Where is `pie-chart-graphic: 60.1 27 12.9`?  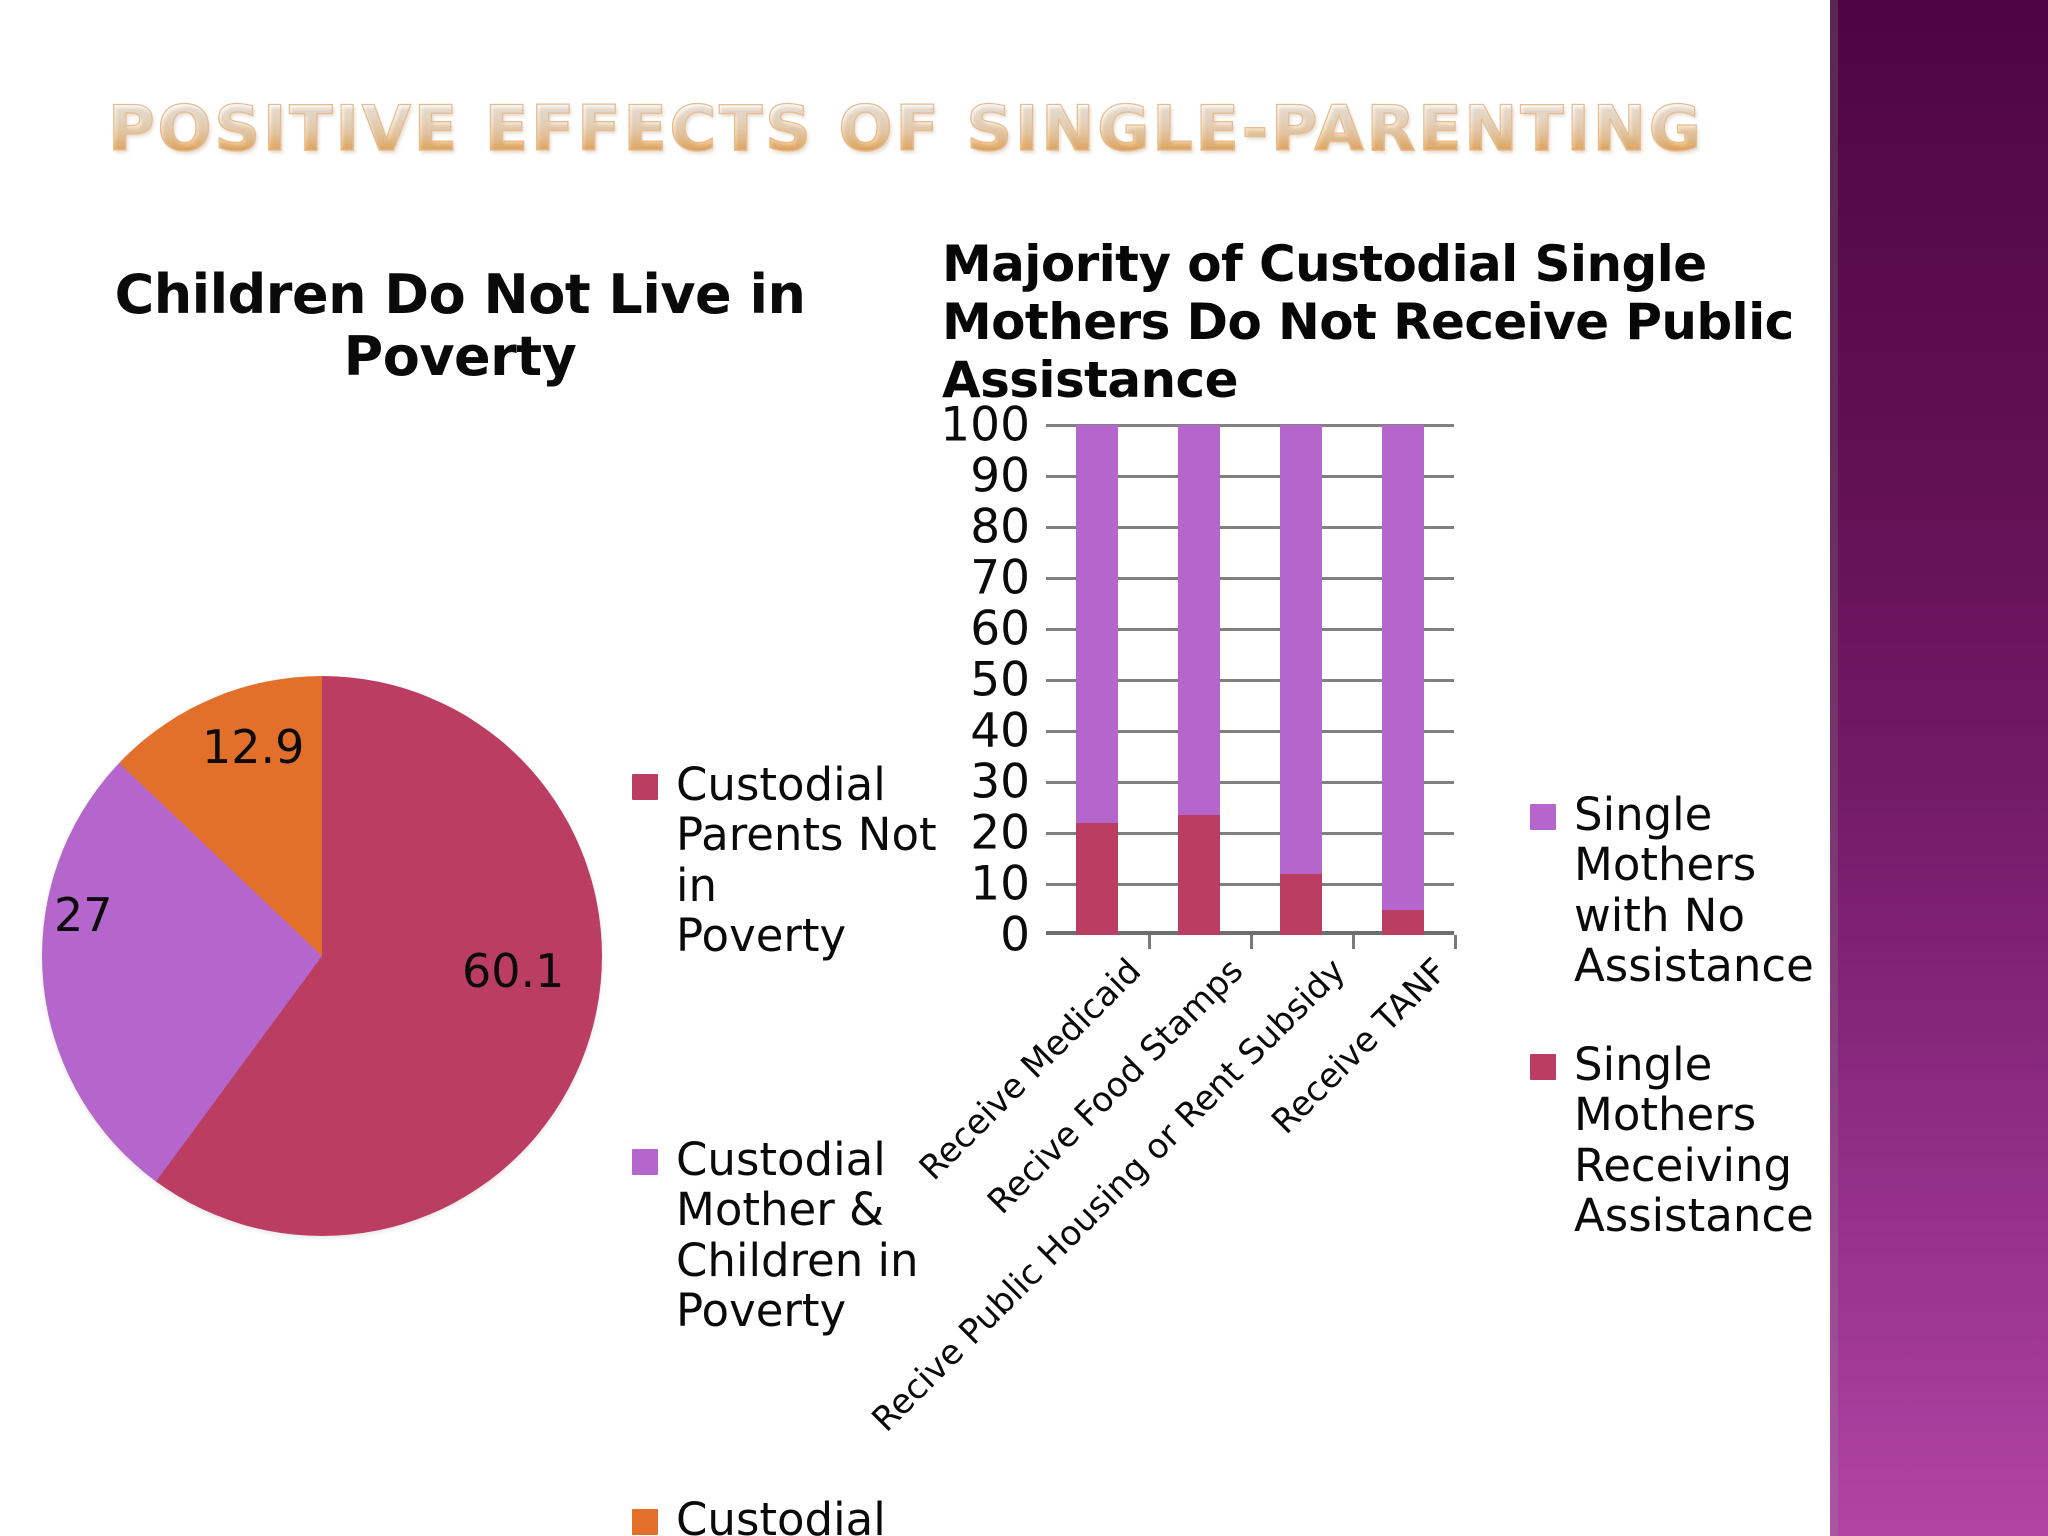
pie-chart-graphic: 60.1 27 12.9 is located at coordinates (322, 956).